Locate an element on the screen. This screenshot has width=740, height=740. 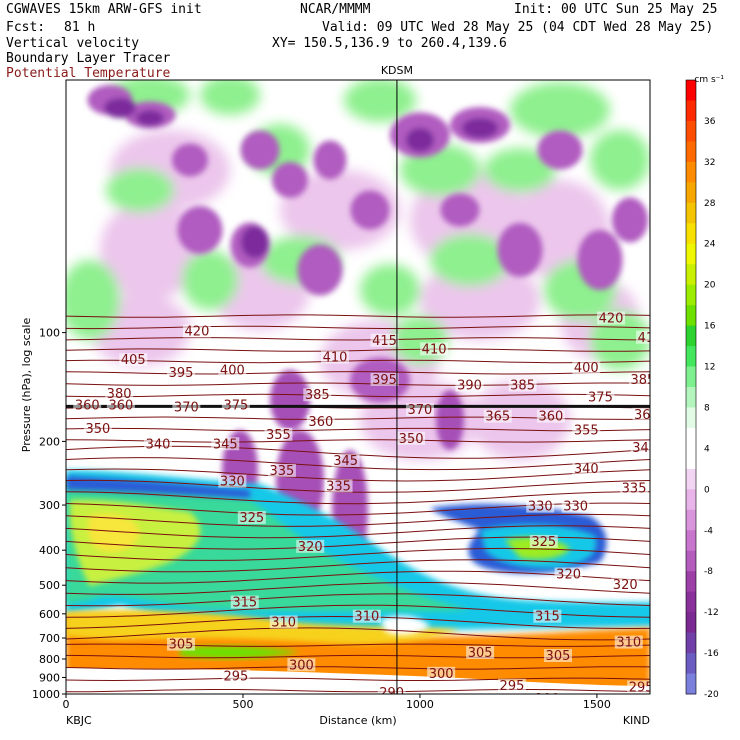
distance-axis: 0 500 1000 1500 is located at coordinates (337, 702).